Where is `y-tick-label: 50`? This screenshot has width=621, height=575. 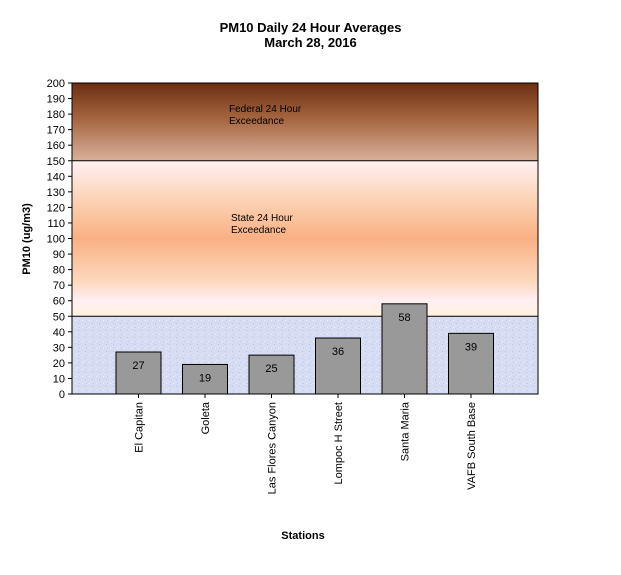
y-tick-label: 50 is located at coordinates (59, 317).